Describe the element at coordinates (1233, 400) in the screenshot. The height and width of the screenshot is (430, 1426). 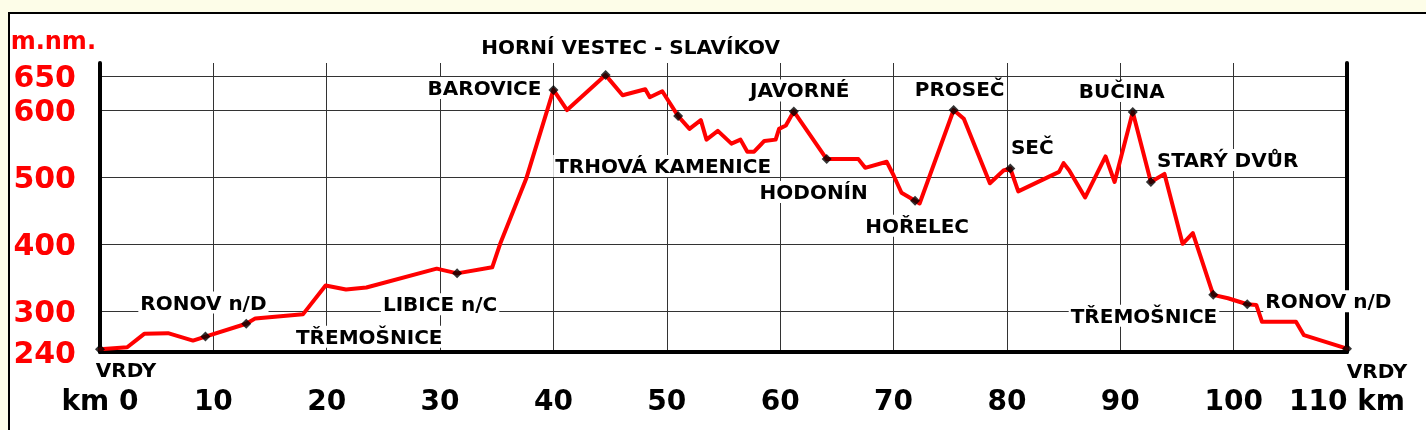
I see `x-tick-label: 100` at that location.